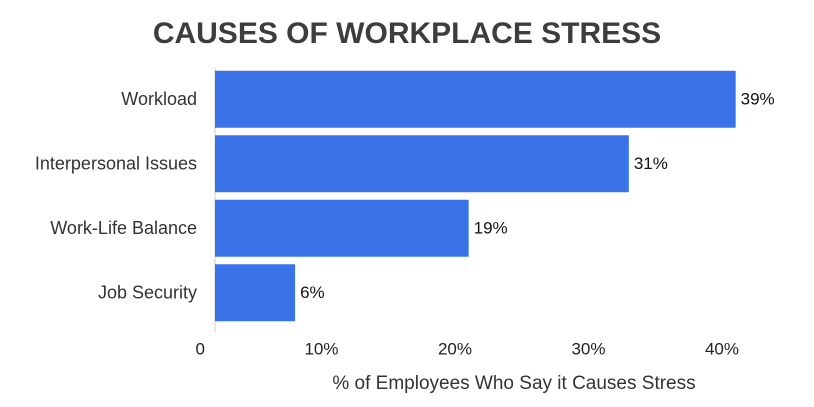  I want to click on y-tick-label: Workload, so click(159, 99).